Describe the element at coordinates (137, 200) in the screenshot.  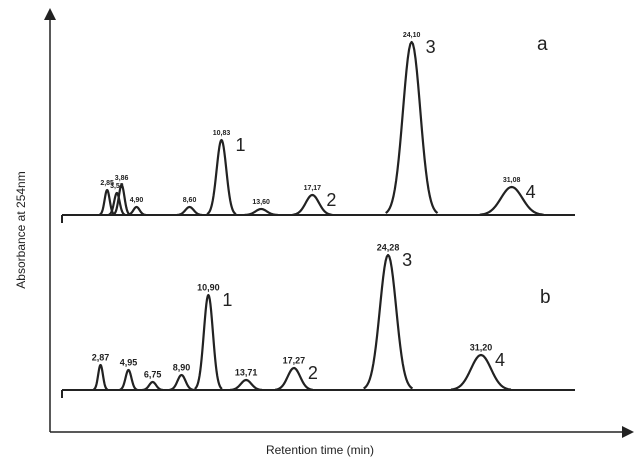
I see `retention-time-label: 4,90` at that location.